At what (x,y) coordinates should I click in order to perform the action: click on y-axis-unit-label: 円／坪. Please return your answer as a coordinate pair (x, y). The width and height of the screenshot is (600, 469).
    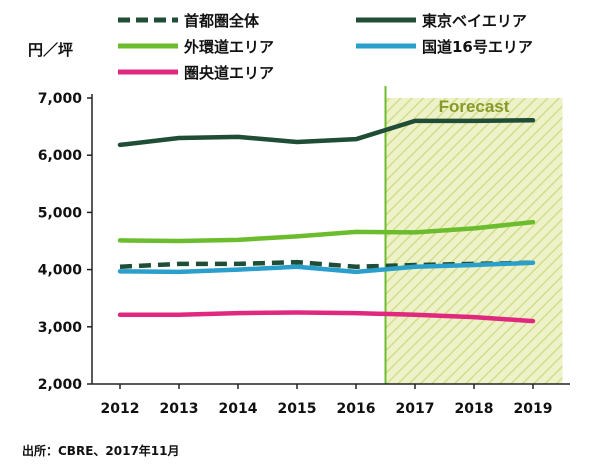
    Looking at the image, I should click on (50, 50).